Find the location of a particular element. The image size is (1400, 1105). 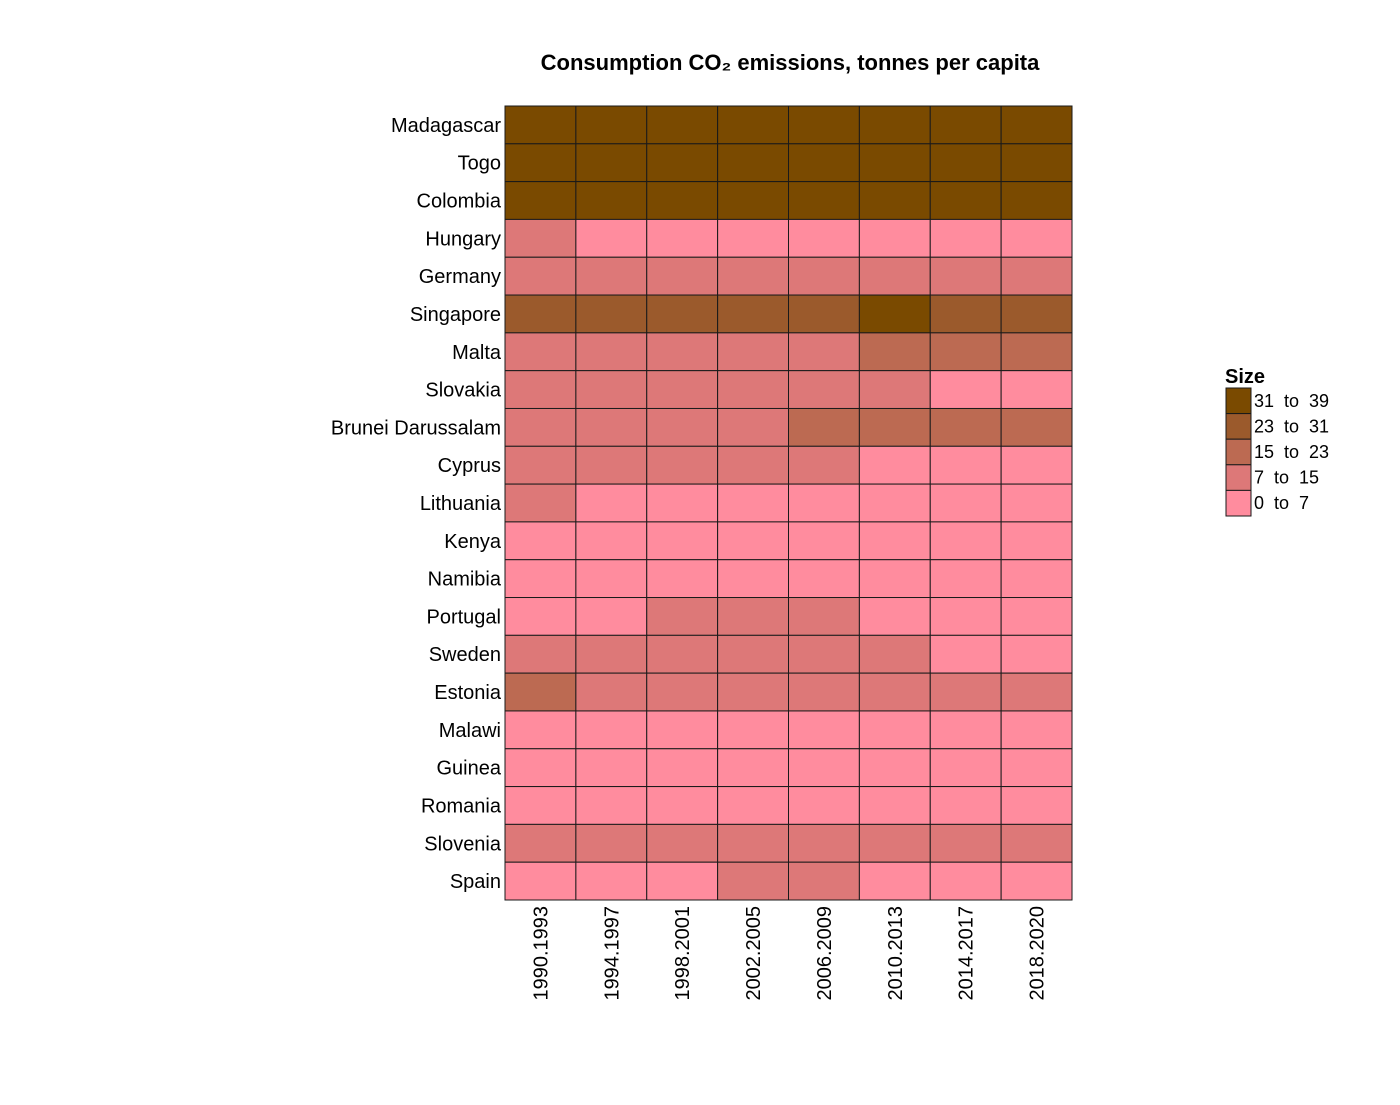

row-label: Slovakia is located at coordinates (463, 391).